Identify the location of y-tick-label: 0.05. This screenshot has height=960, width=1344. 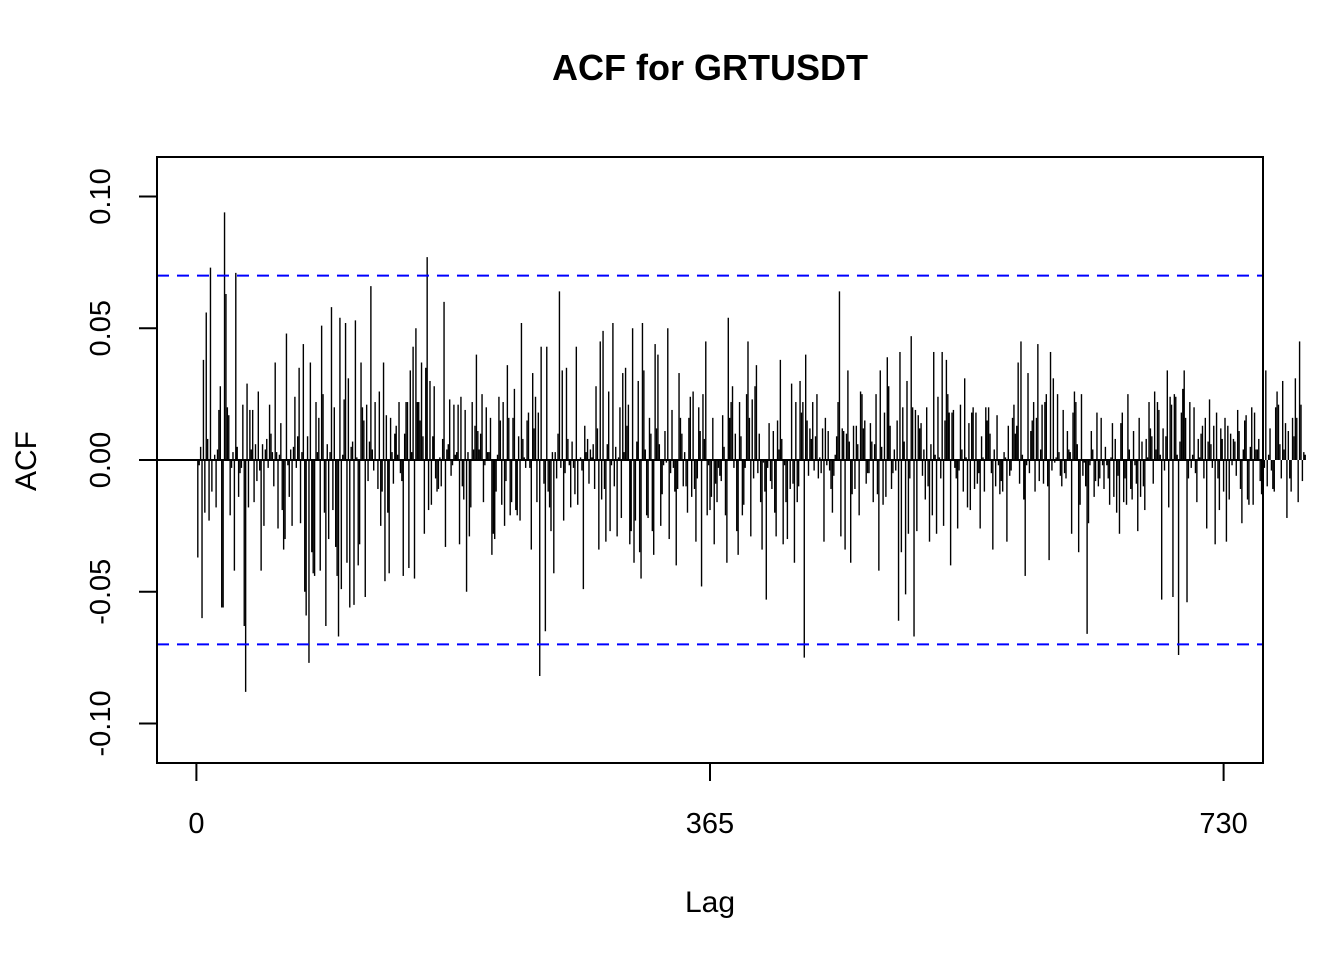
(101, 328).